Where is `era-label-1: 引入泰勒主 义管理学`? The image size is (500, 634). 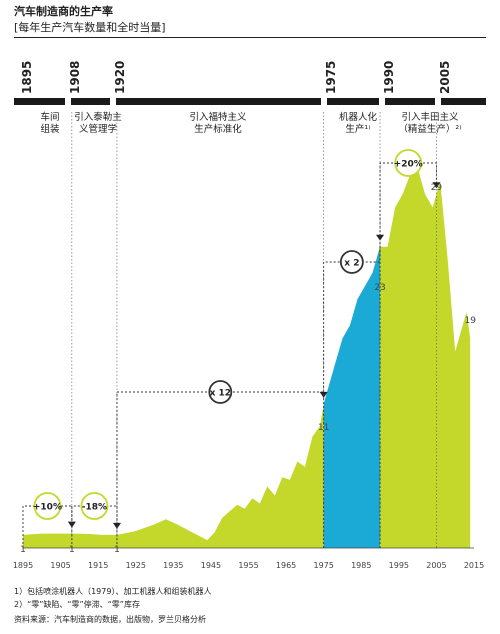 era-label-1: 引入泰勒主 义管理学 is located at coordinates (98, 123).